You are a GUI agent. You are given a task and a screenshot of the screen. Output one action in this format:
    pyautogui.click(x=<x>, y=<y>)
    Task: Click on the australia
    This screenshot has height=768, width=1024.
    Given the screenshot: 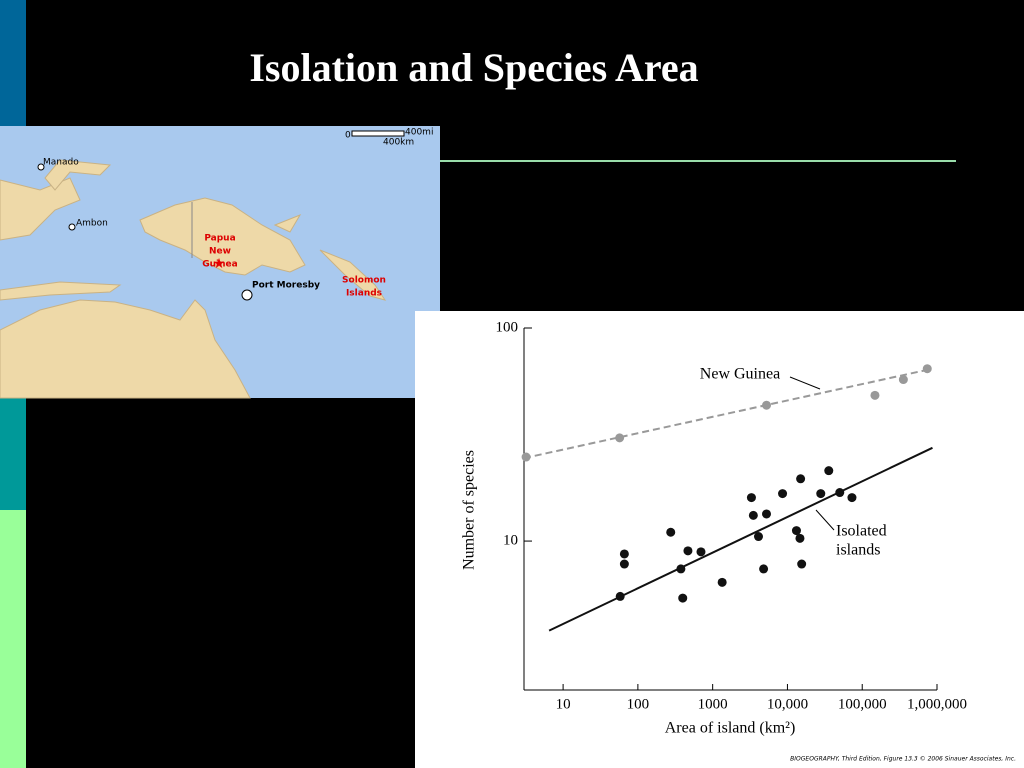 What is the action you would take?
    pyautogui.click(x=125, y=349)
    